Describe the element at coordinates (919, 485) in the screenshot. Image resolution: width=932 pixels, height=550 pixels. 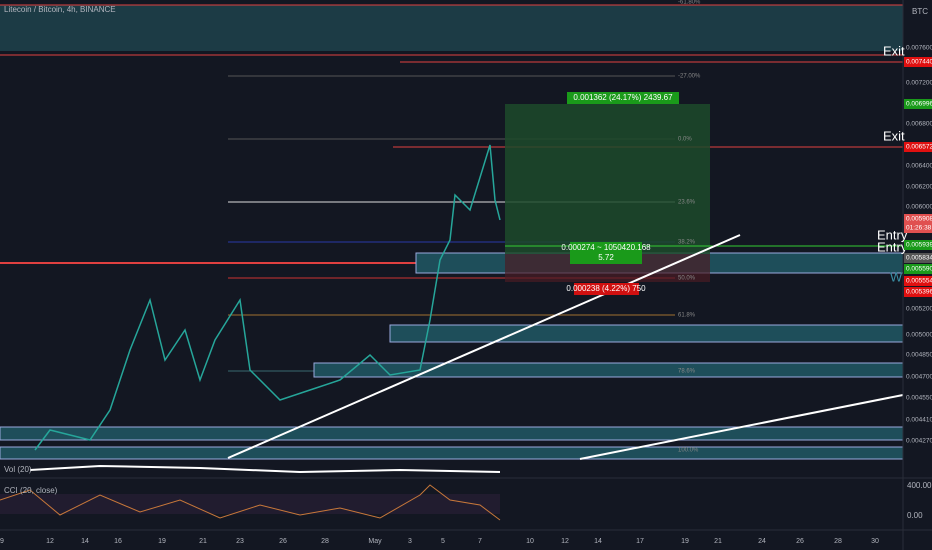
I see `cci-tick: 400.00` at that location.